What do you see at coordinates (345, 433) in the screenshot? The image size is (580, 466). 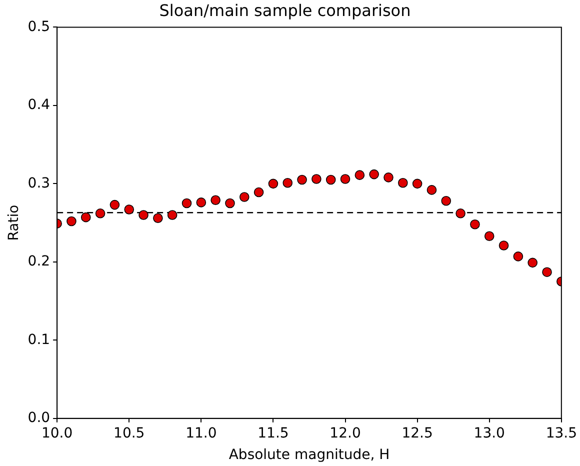 I see `x-tick-label: 12.0` at bounding box center [345, 433].